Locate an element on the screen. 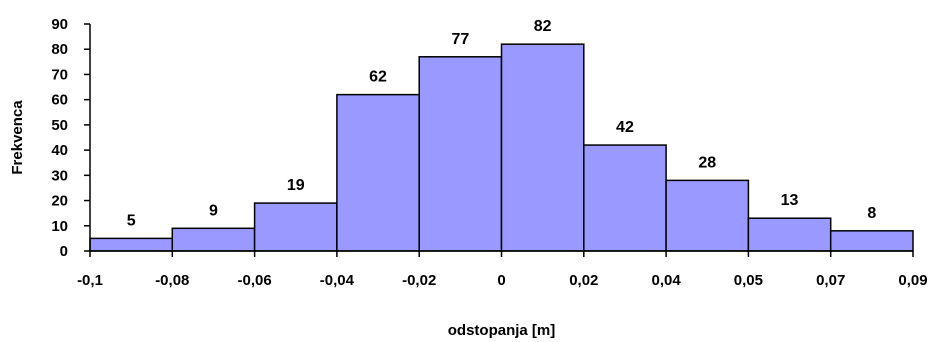 The image size is (936, 342). x-tick-label: -0,06 is located at coordinates (254, 280).